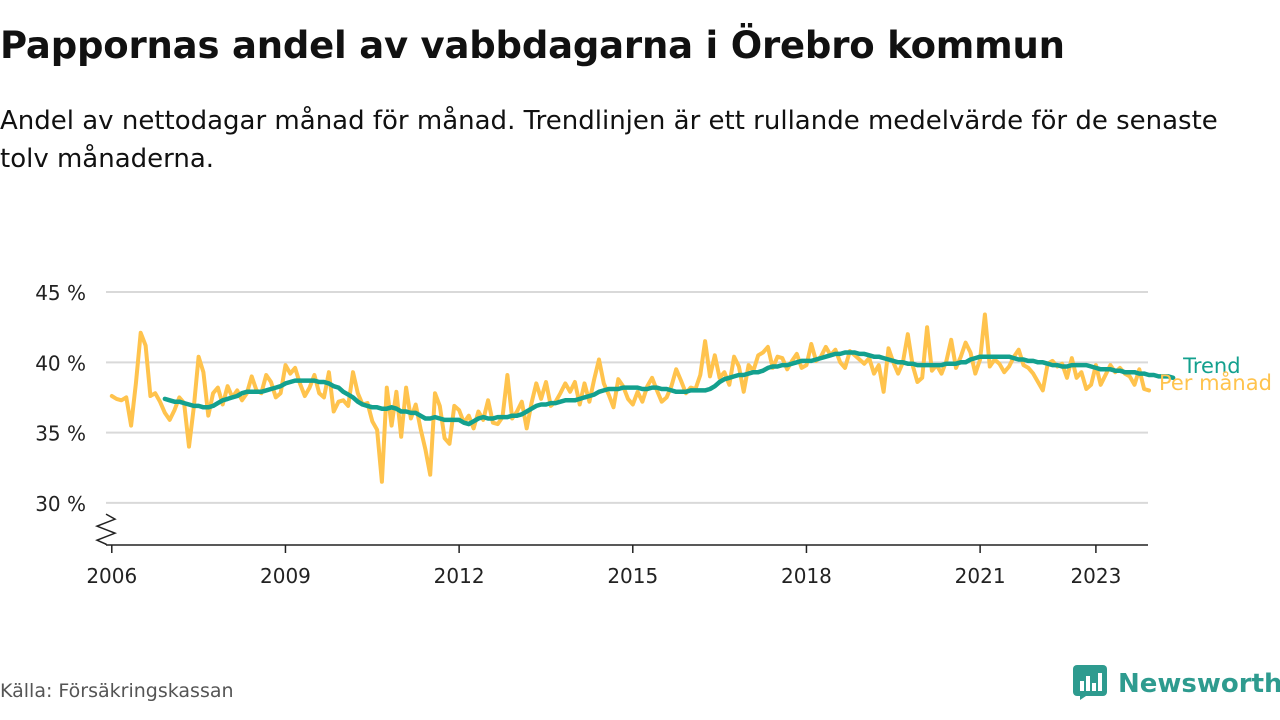  I want to click on x-tick-label: 2006, so click(111, 576).